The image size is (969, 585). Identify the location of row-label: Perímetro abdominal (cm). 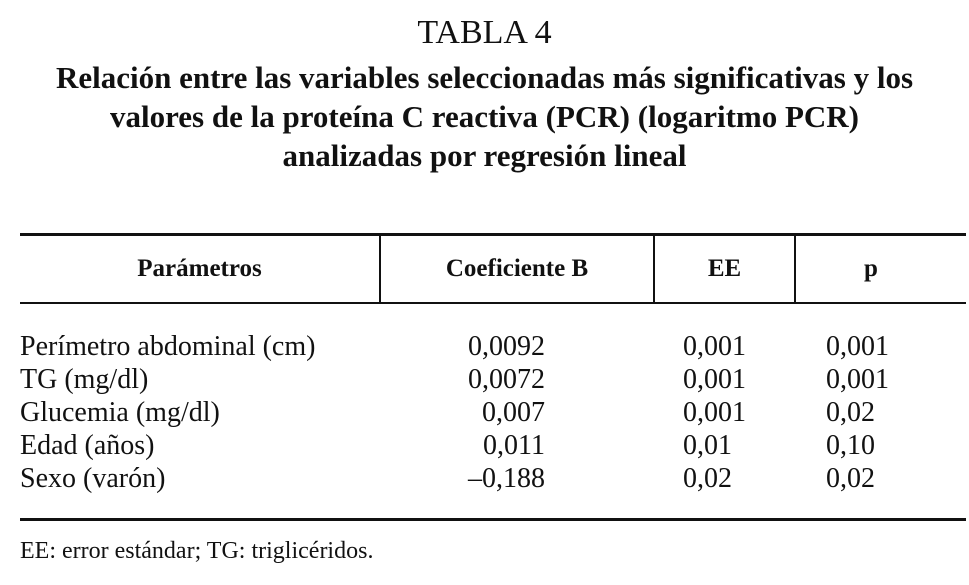
(168, 346).